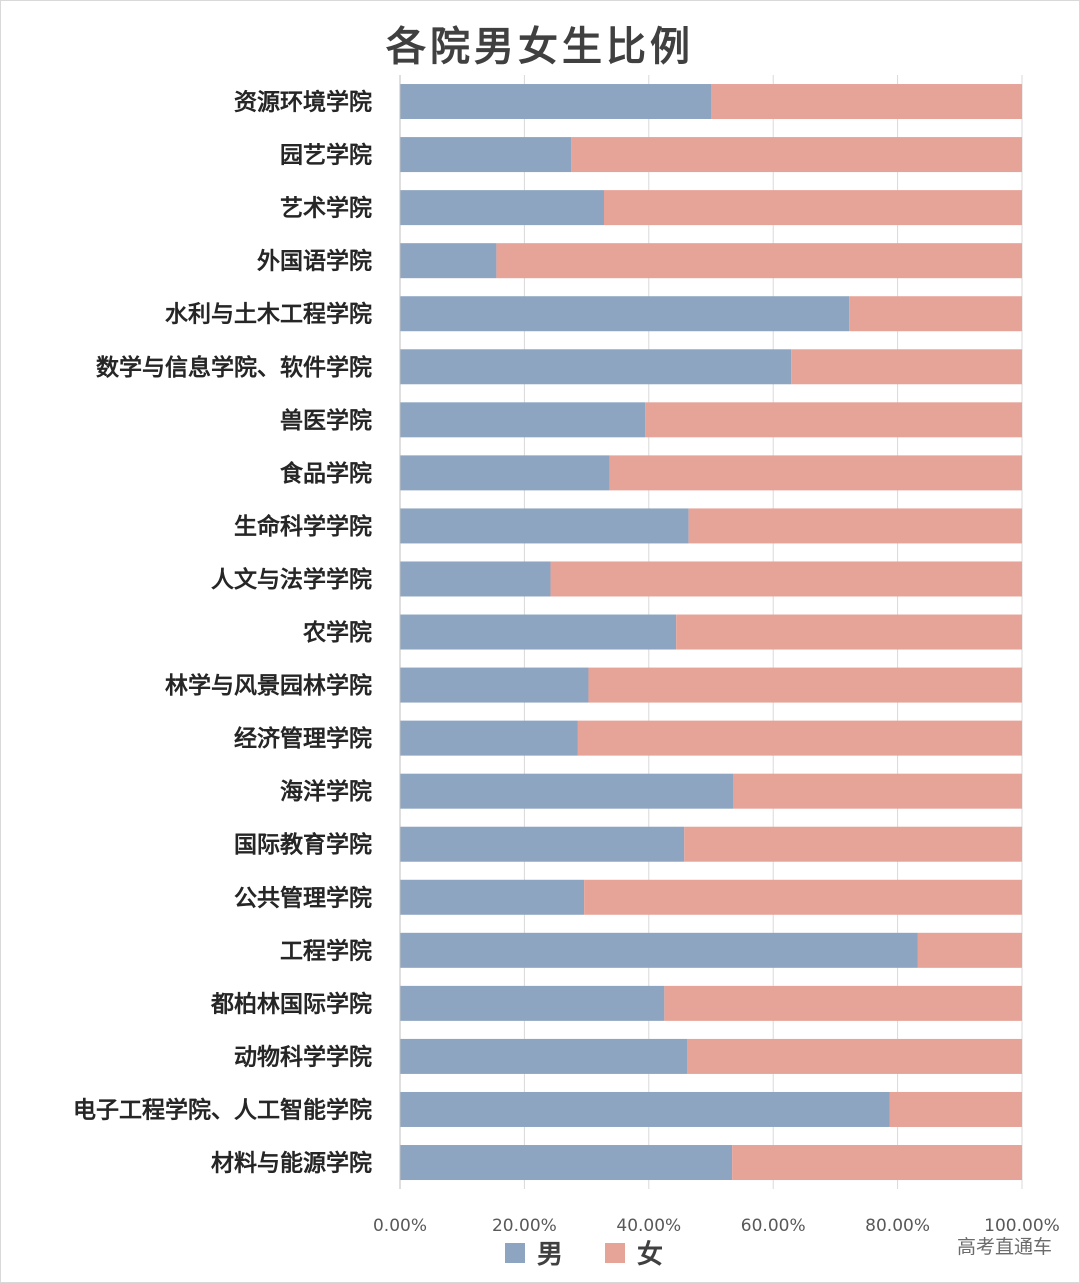 This screenshot has width=1080, height=1283. I want to click on legend-swatch-male, so click(515, 1252).